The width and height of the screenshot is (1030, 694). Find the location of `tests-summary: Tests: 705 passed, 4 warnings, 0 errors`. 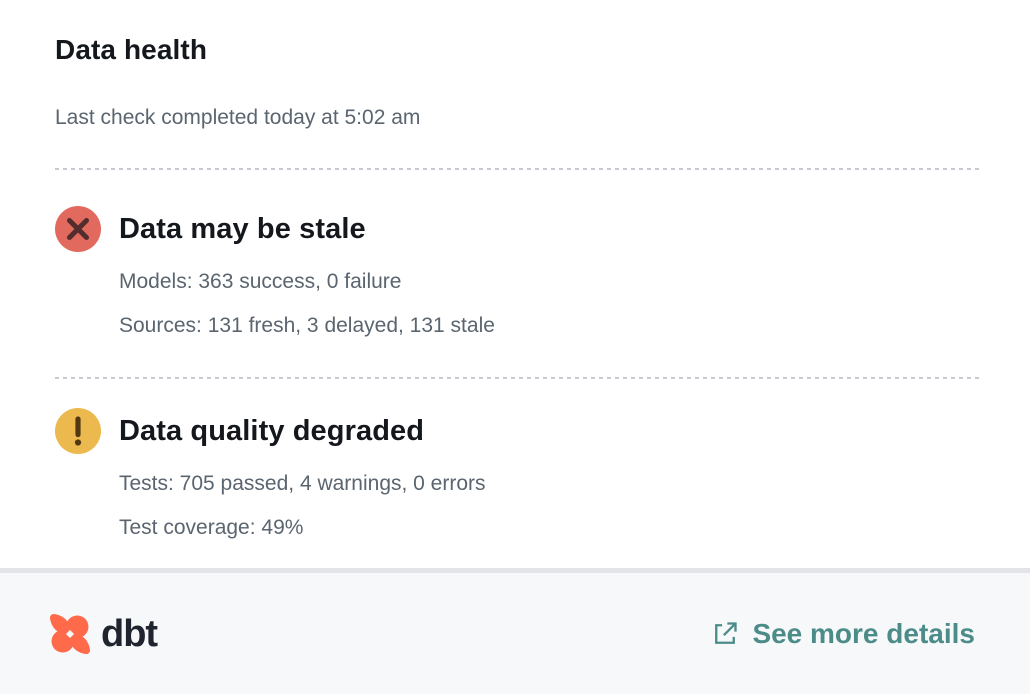

tests-summary: Tests: 705 passed, 4 warnings, 0 errors is located at coordinates (302, 483).